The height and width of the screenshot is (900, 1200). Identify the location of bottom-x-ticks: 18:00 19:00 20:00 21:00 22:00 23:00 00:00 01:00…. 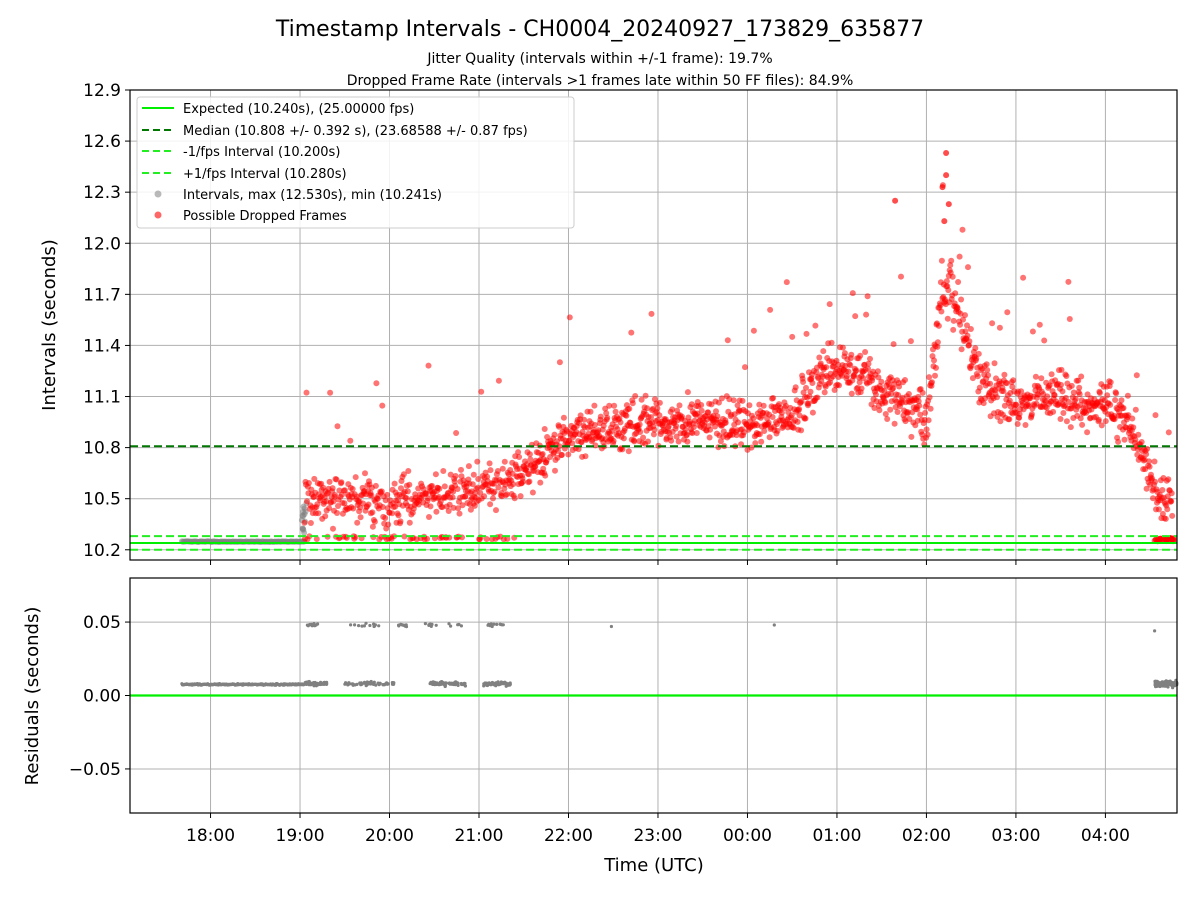
(658, 829).